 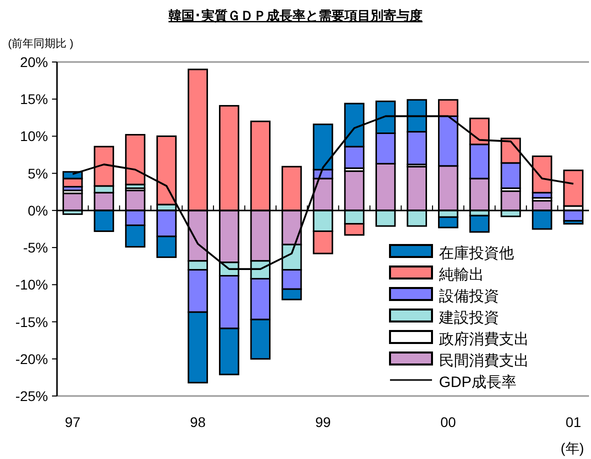 I want to click on y-tick-label: 5%, so click(x=38, y=173).